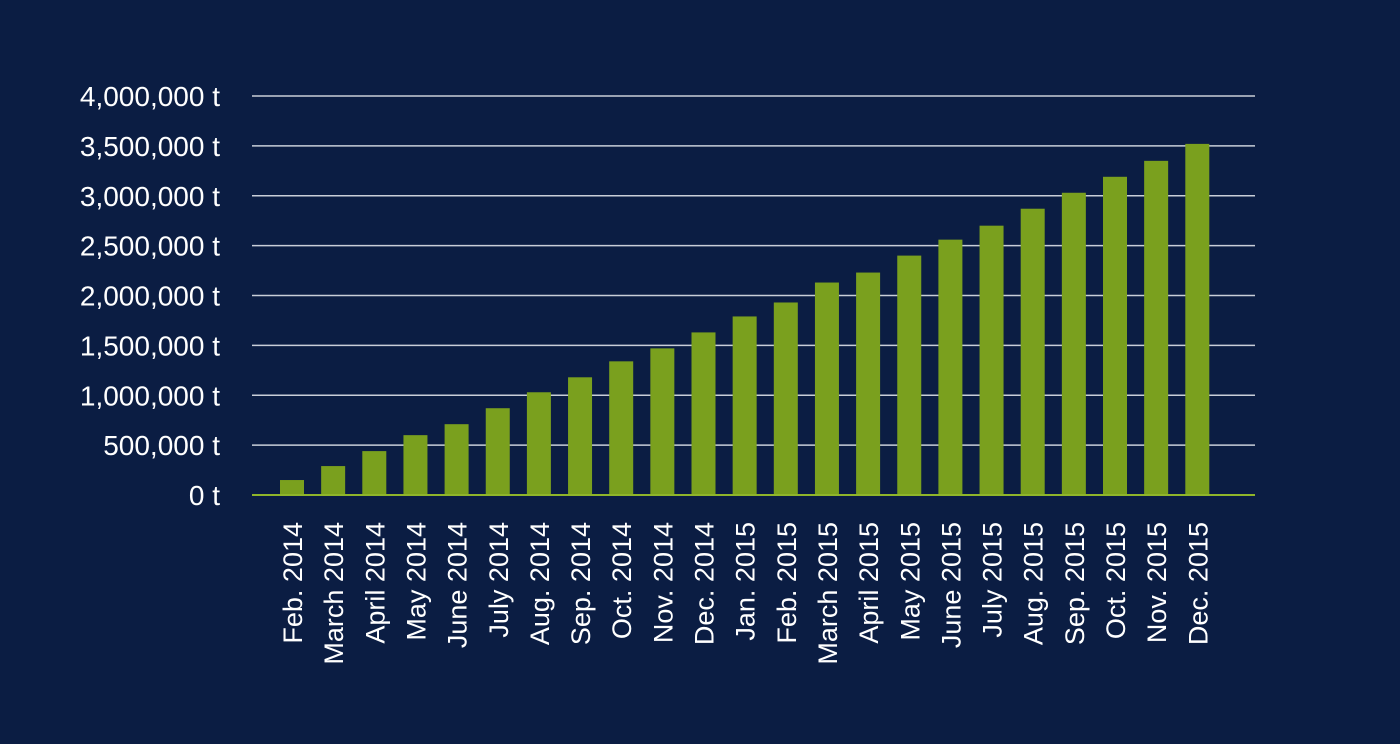 This screenshot has width=1400, height=744. I want to click on x-tick-label: July 2015, so click(993, 580).